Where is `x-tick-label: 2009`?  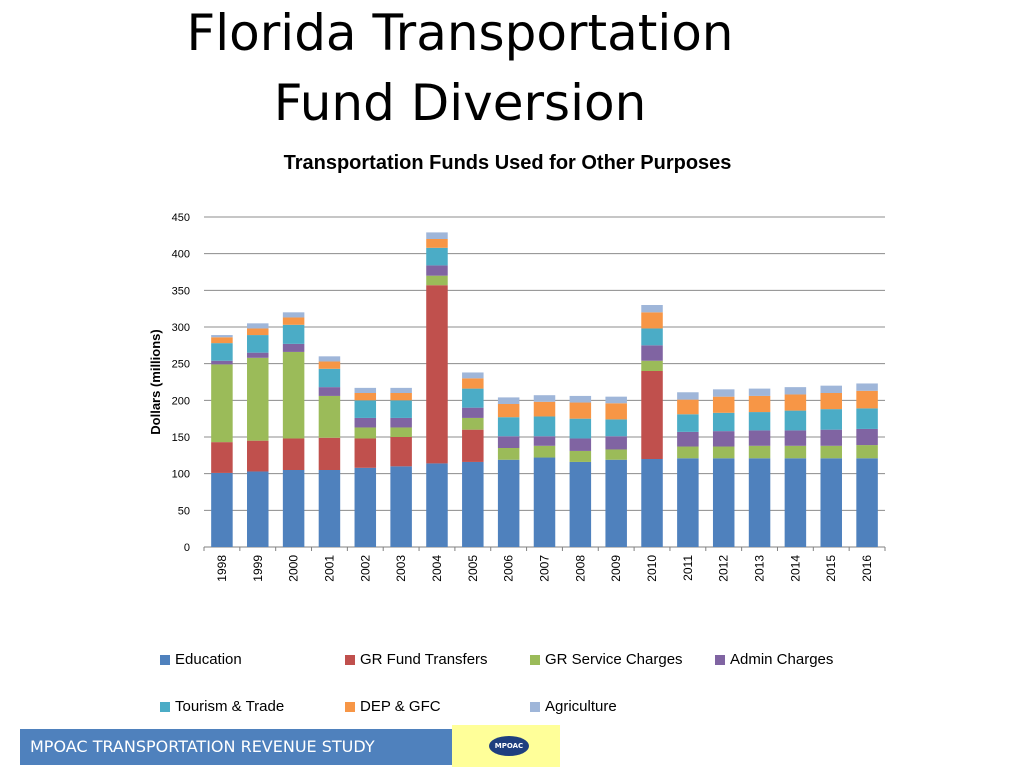 x-tick-label: 2009 is located at coordinates (616, 568).